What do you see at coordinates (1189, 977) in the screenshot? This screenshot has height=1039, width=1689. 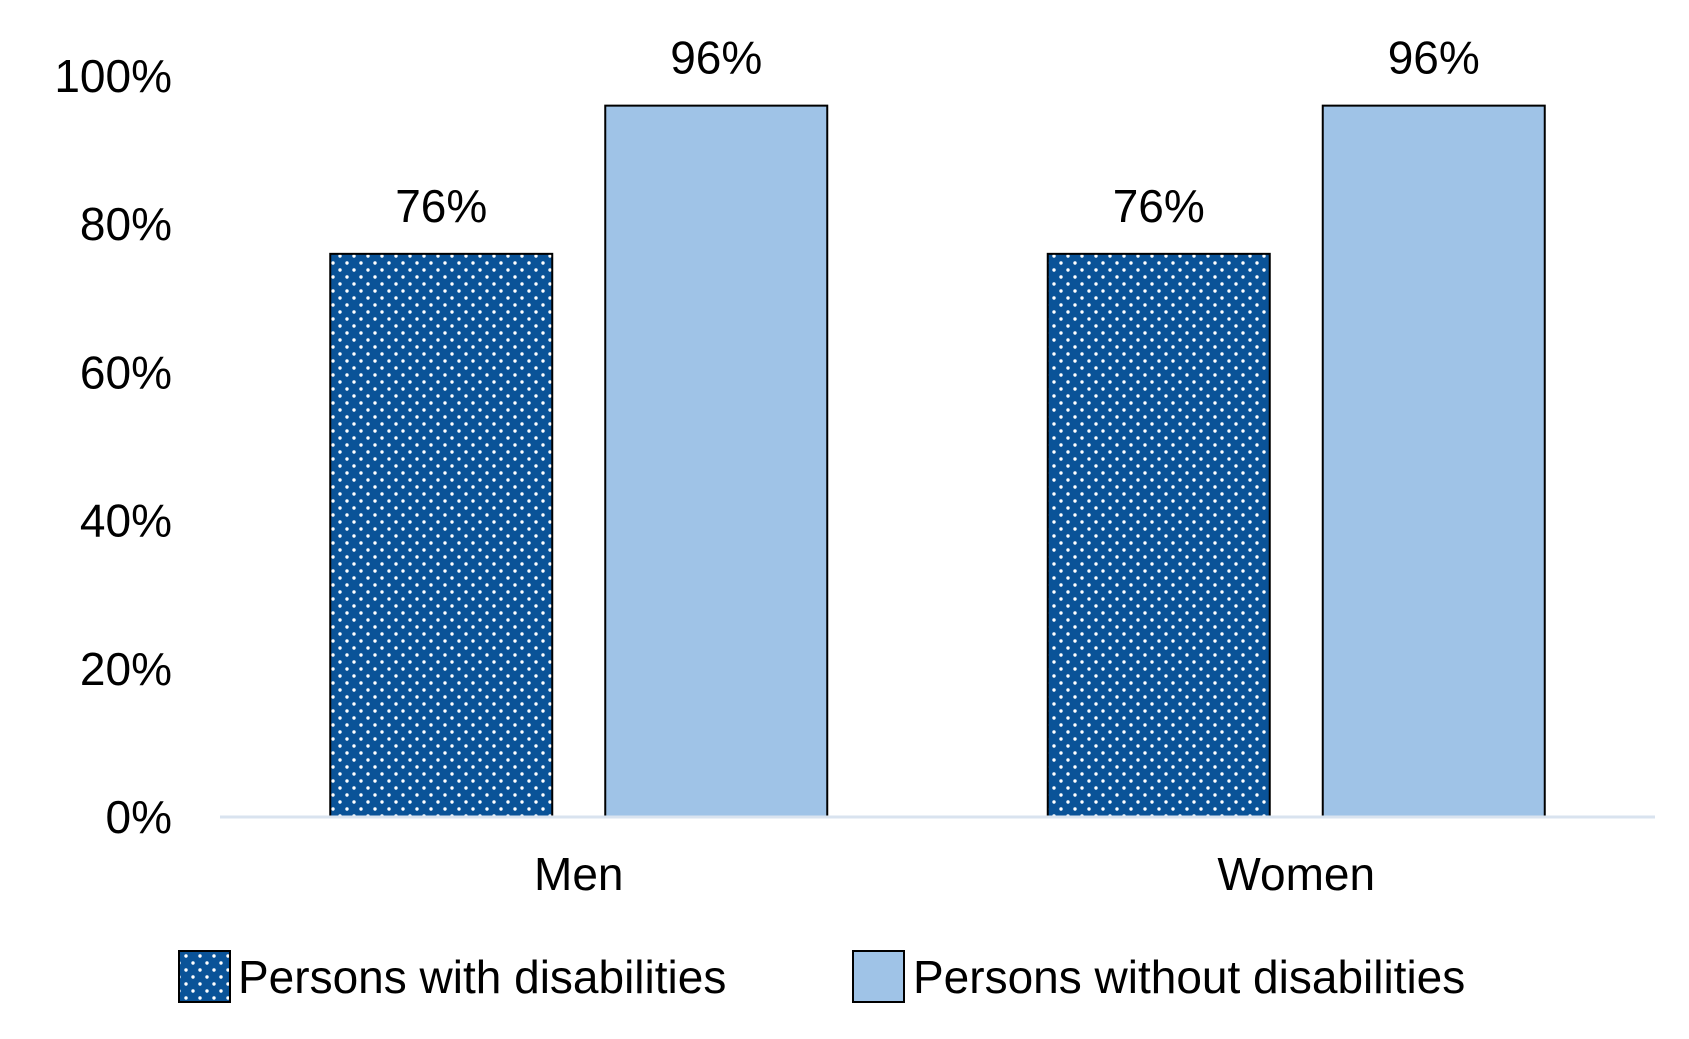 I see `legend-label: Persons without disabilities` at bounding box center [1189, 977].